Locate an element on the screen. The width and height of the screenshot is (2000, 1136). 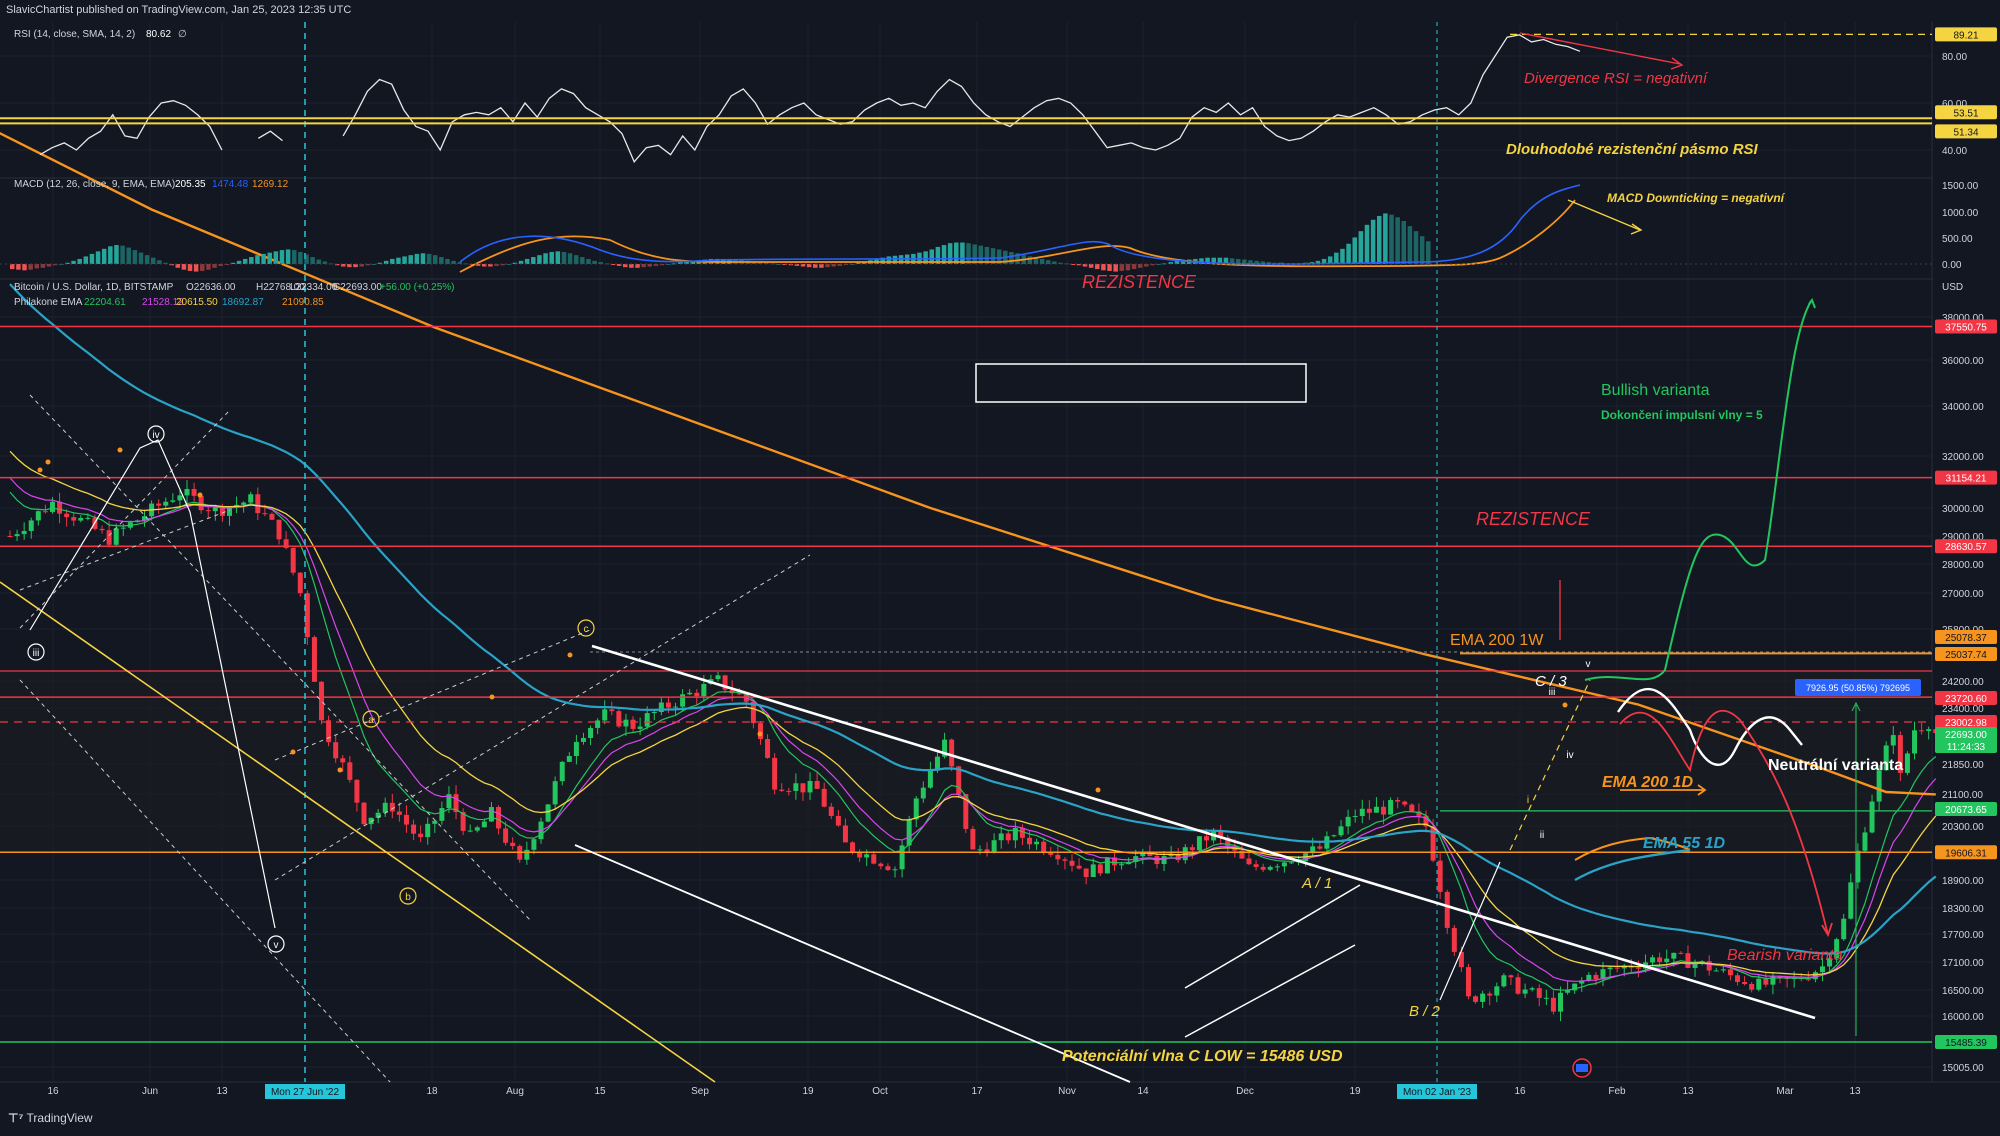
time-label: Aug is located at coordinates (515, 1091).